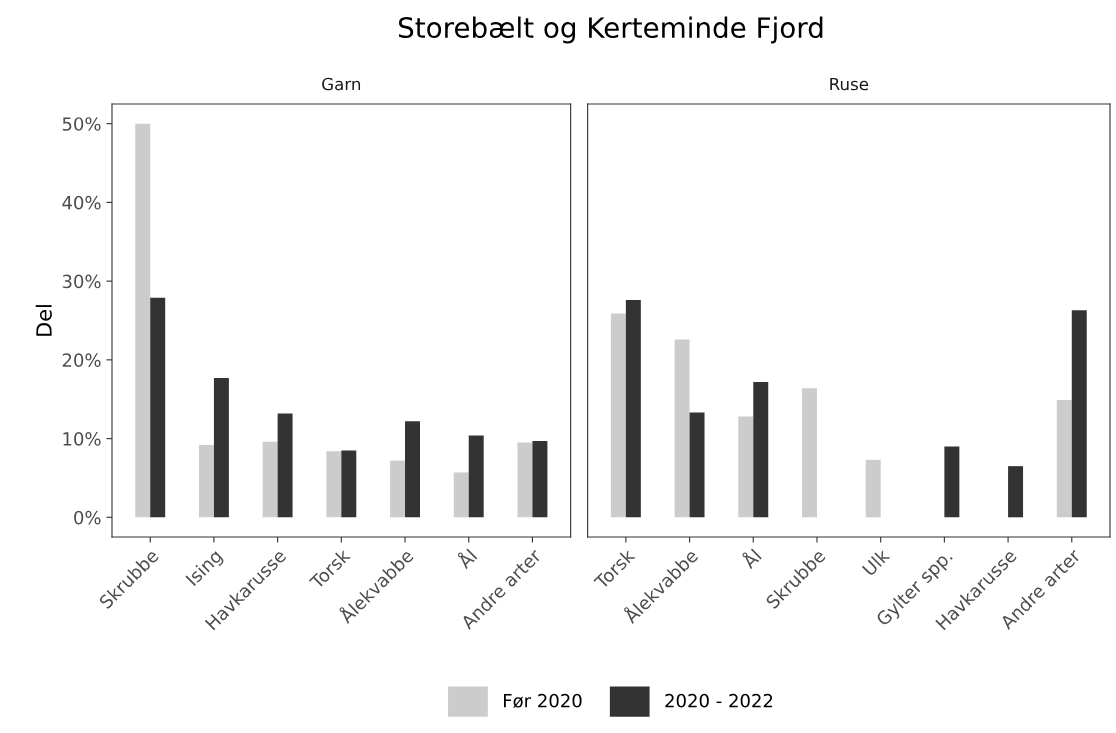  What do you see at coordinates (81, 281) in the screenshot?
I see `y-tick-label: 30%` at bounding box center [81, 281].